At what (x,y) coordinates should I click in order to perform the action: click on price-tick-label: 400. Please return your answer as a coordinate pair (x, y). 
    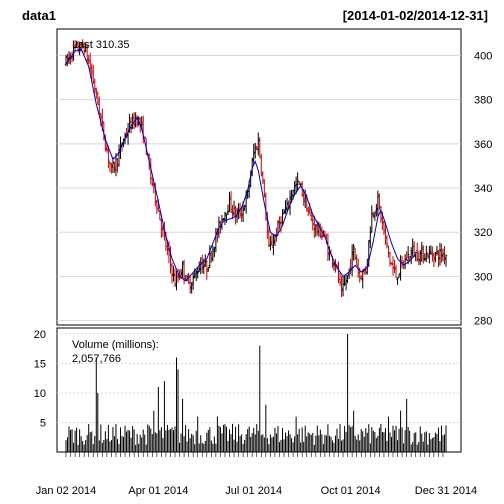
    Looking at the image, I should click on (483, 57).